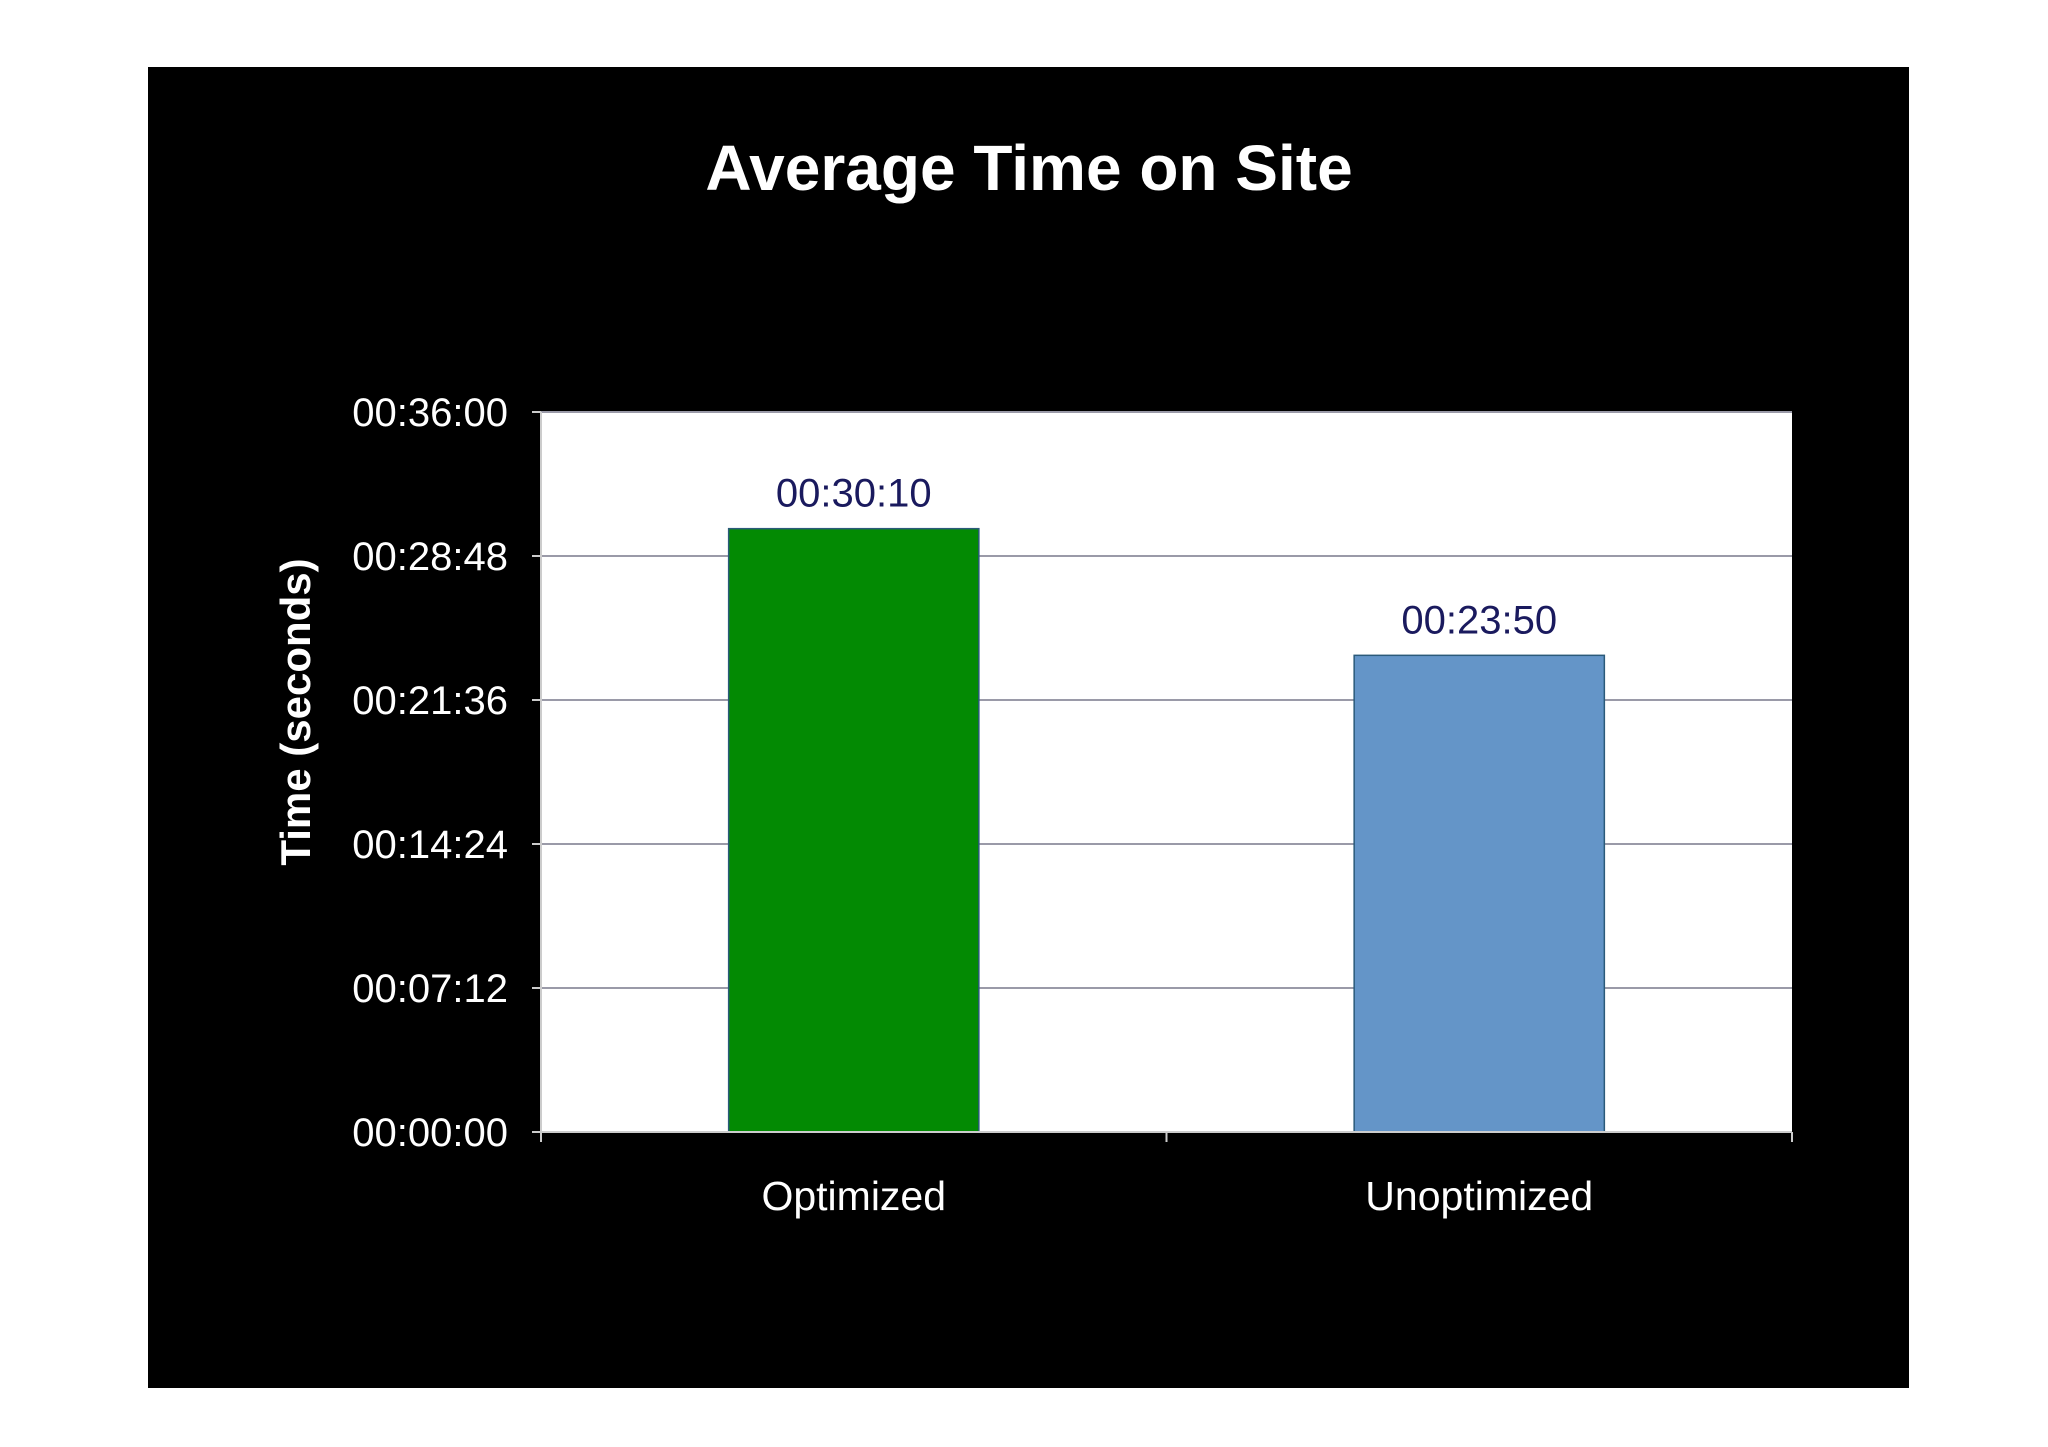 The height and width of the screenshot is (1447, 2048). What do you see at coordinates (430, 845) in the screenshot?
I see `y-tick-label: 00:14:24` at bounding box center [430, 845].